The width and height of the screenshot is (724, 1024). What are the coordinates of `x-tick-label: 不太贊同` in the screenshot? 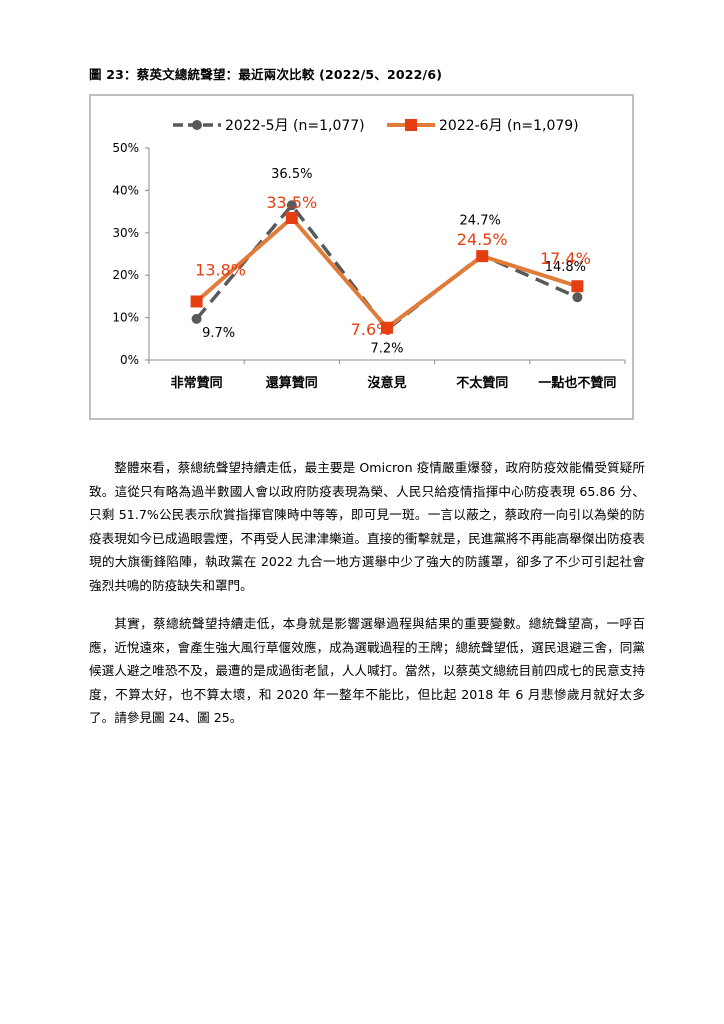 It's located at (482, 383).